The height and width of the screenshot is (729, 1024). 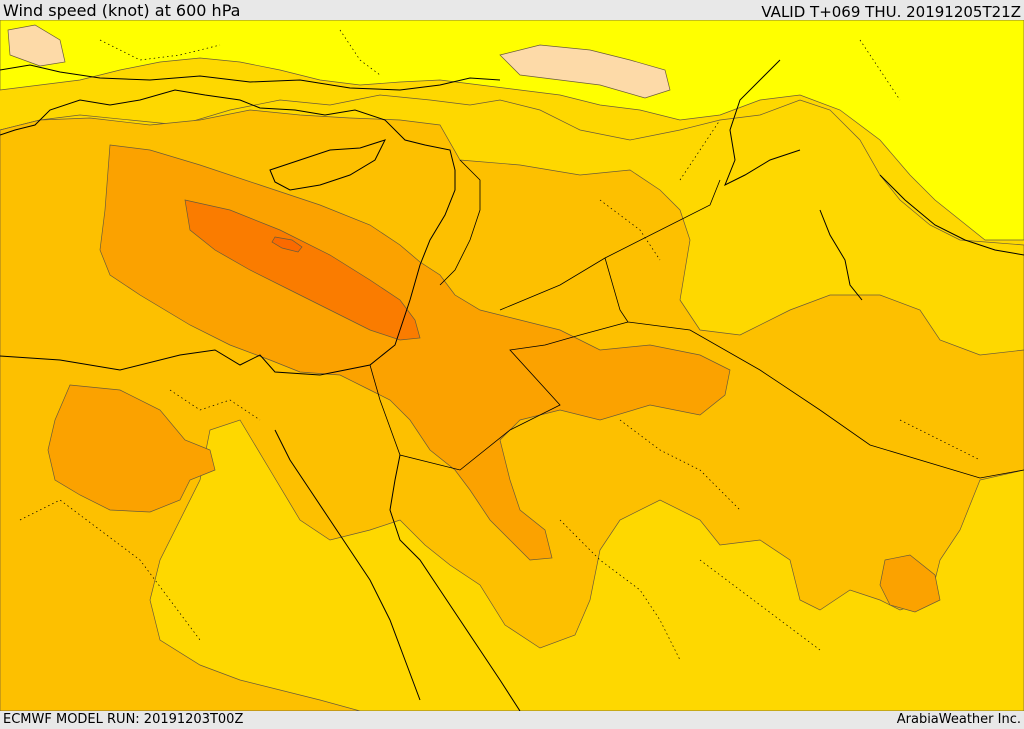 I want to click on zone-orange-southeast, so click(x=910, y=583).